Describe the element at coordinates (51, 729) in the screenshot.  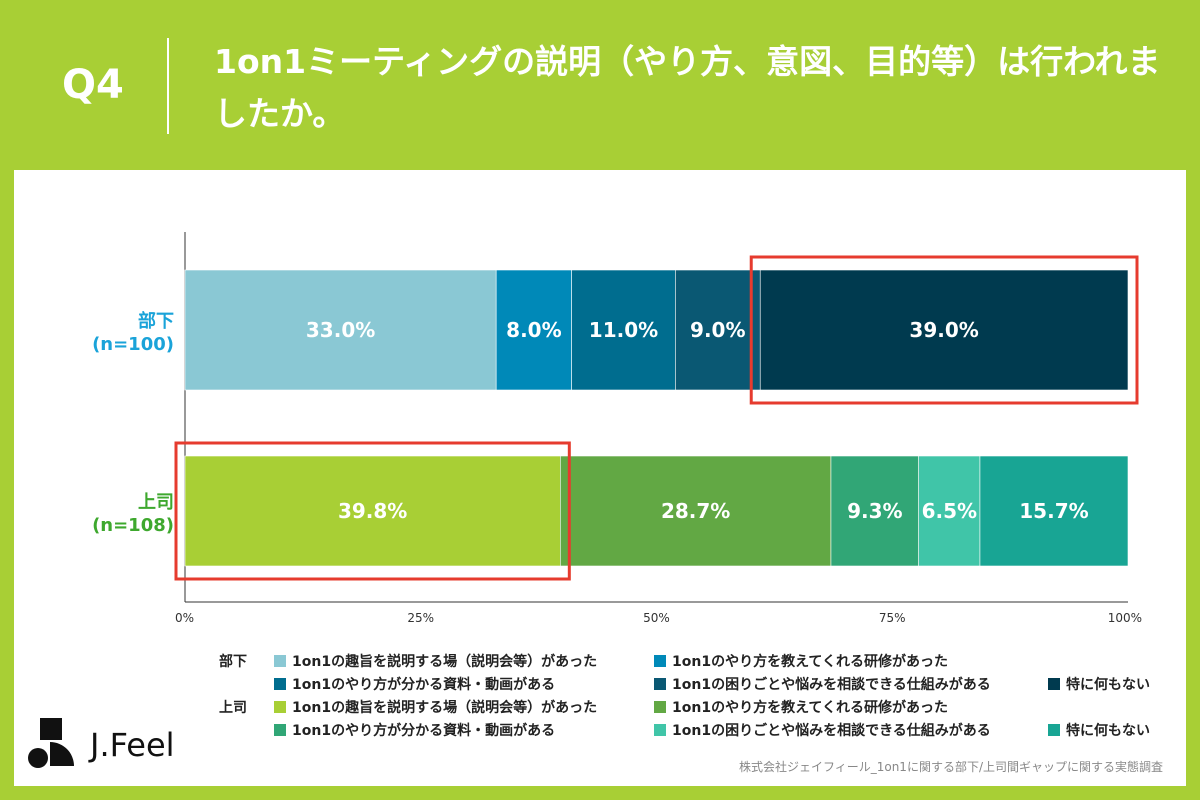
I see `logo-mark-square` at that location.